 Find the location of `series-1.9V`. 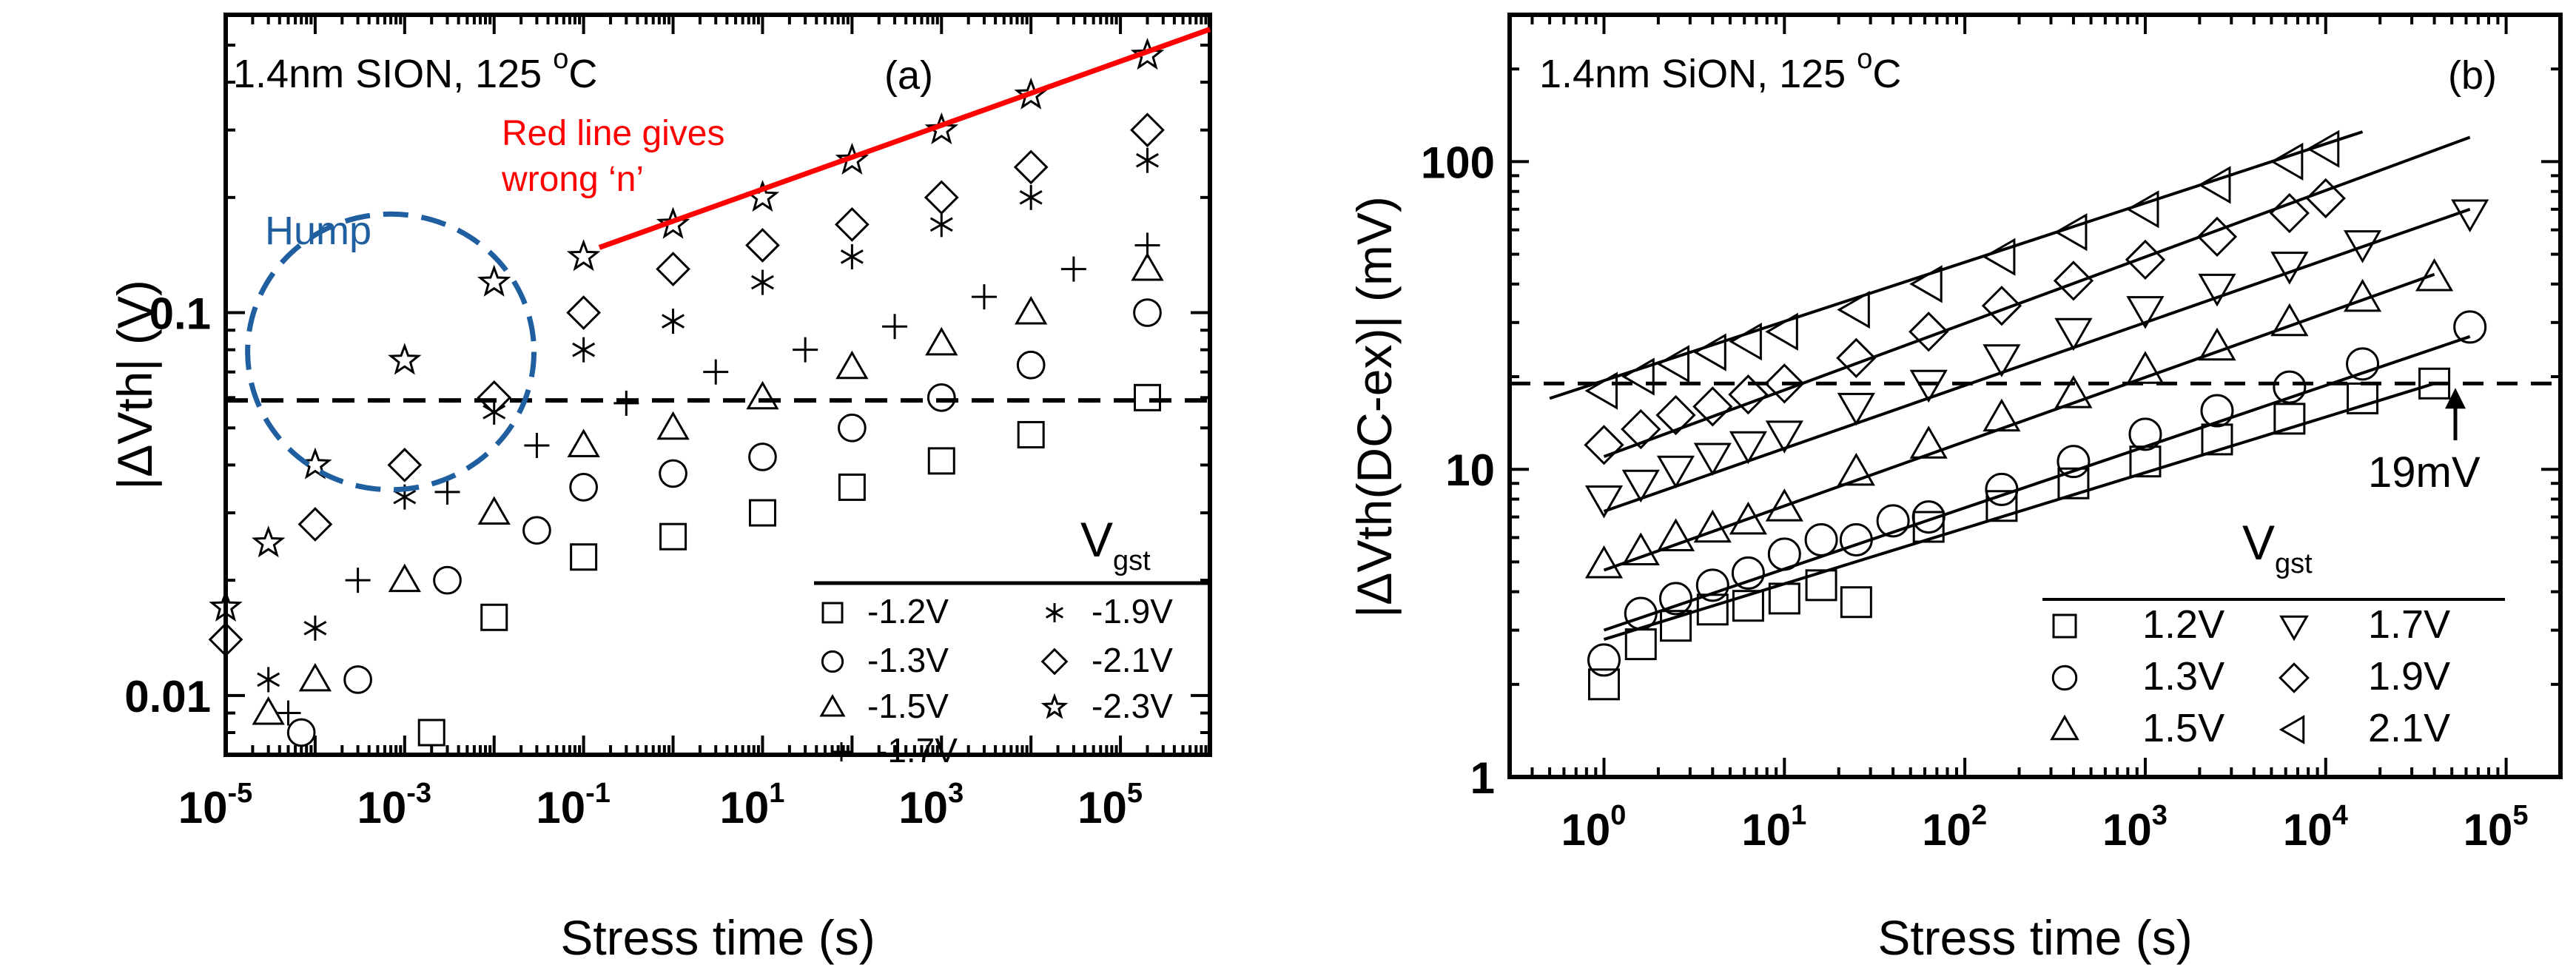

series-1.9V is located at coordinates (1965, 321).